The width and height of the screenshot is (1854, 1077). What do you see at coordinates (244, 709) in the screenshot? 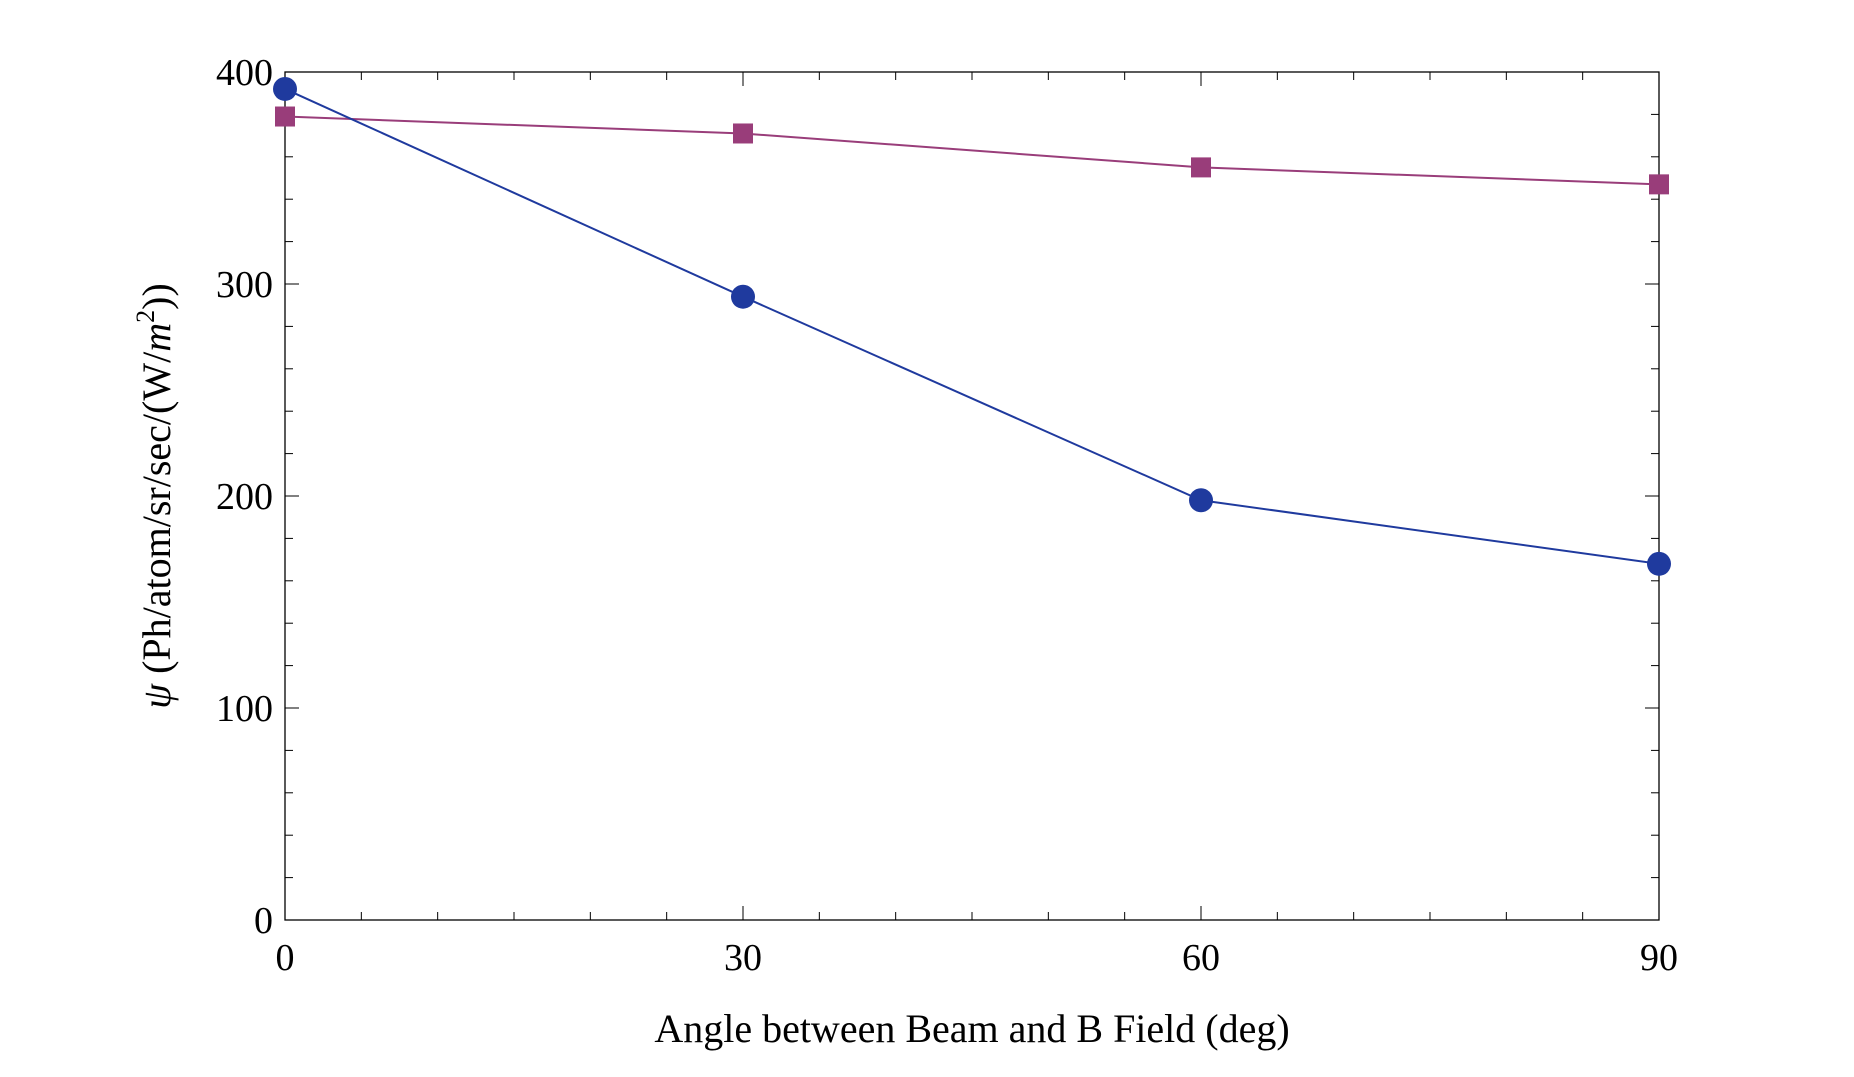
I see `y-tick-label: 100` at bounding box center [244, 709].